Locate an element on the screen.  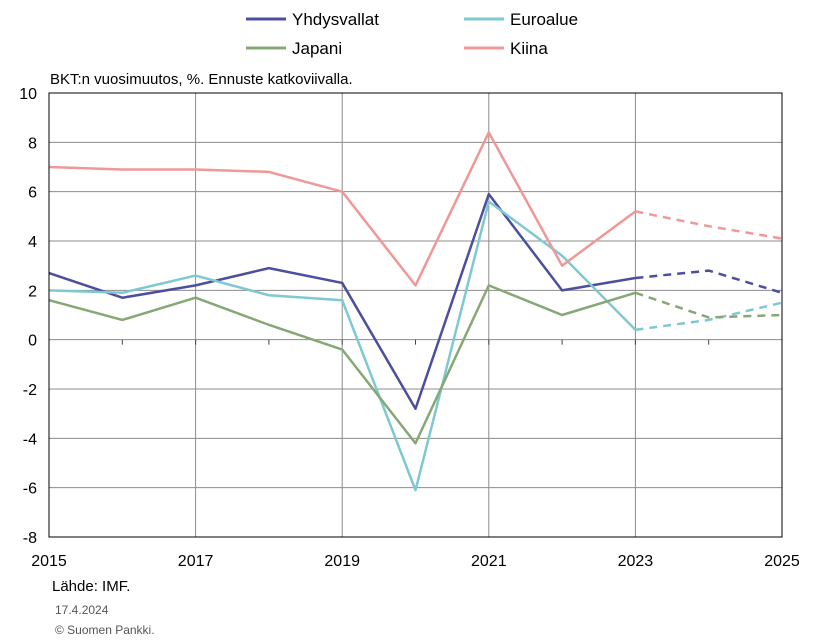
y-tick-label: 8 is located at coordinates (32, 143).